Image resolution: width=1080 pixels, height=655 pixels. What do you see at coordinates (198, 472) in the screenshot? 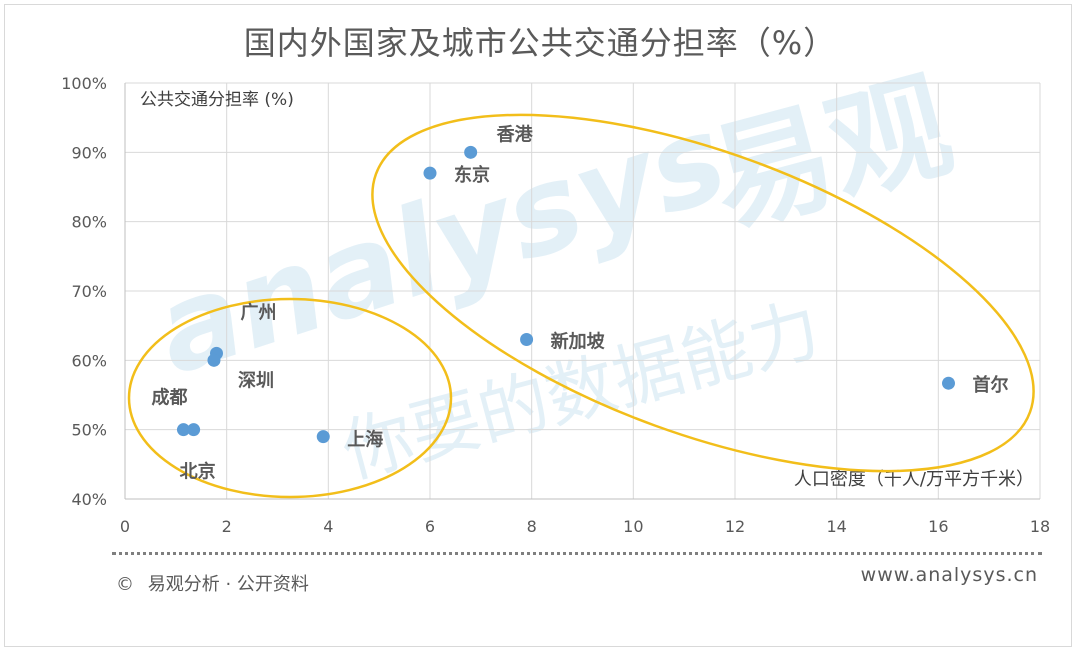
I see `data-label: 北京` at bounding box center [198, 472].